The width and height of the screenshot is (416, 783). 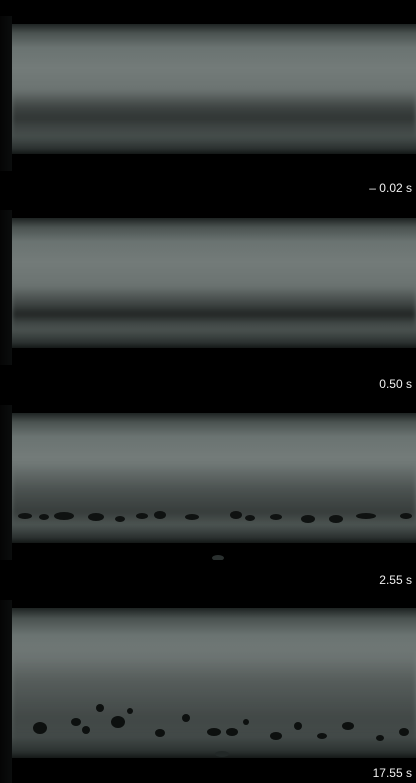 I want to click on time-label-4: 17.55 s, so click(x=392, y=773).